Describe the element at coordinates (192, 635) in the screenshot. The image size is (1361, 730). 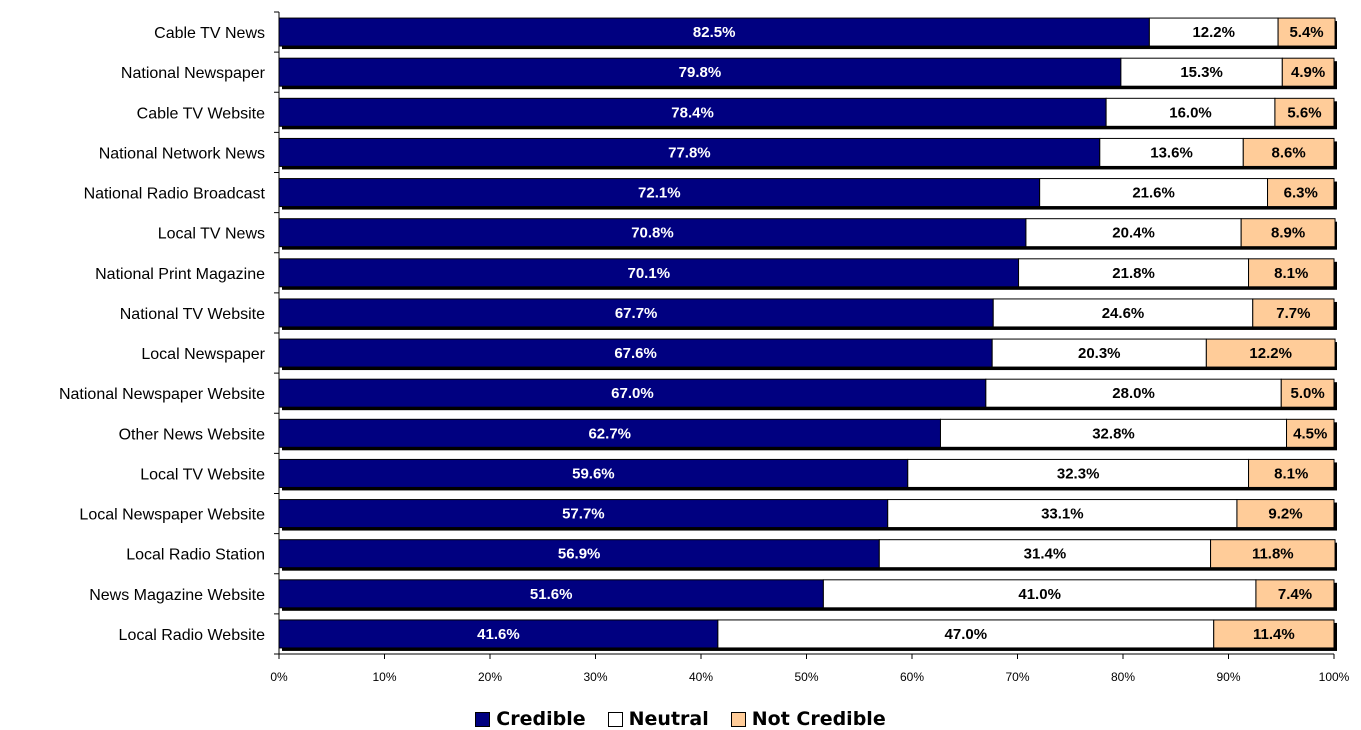
I see `category-label: Local Radio Website` at that location.